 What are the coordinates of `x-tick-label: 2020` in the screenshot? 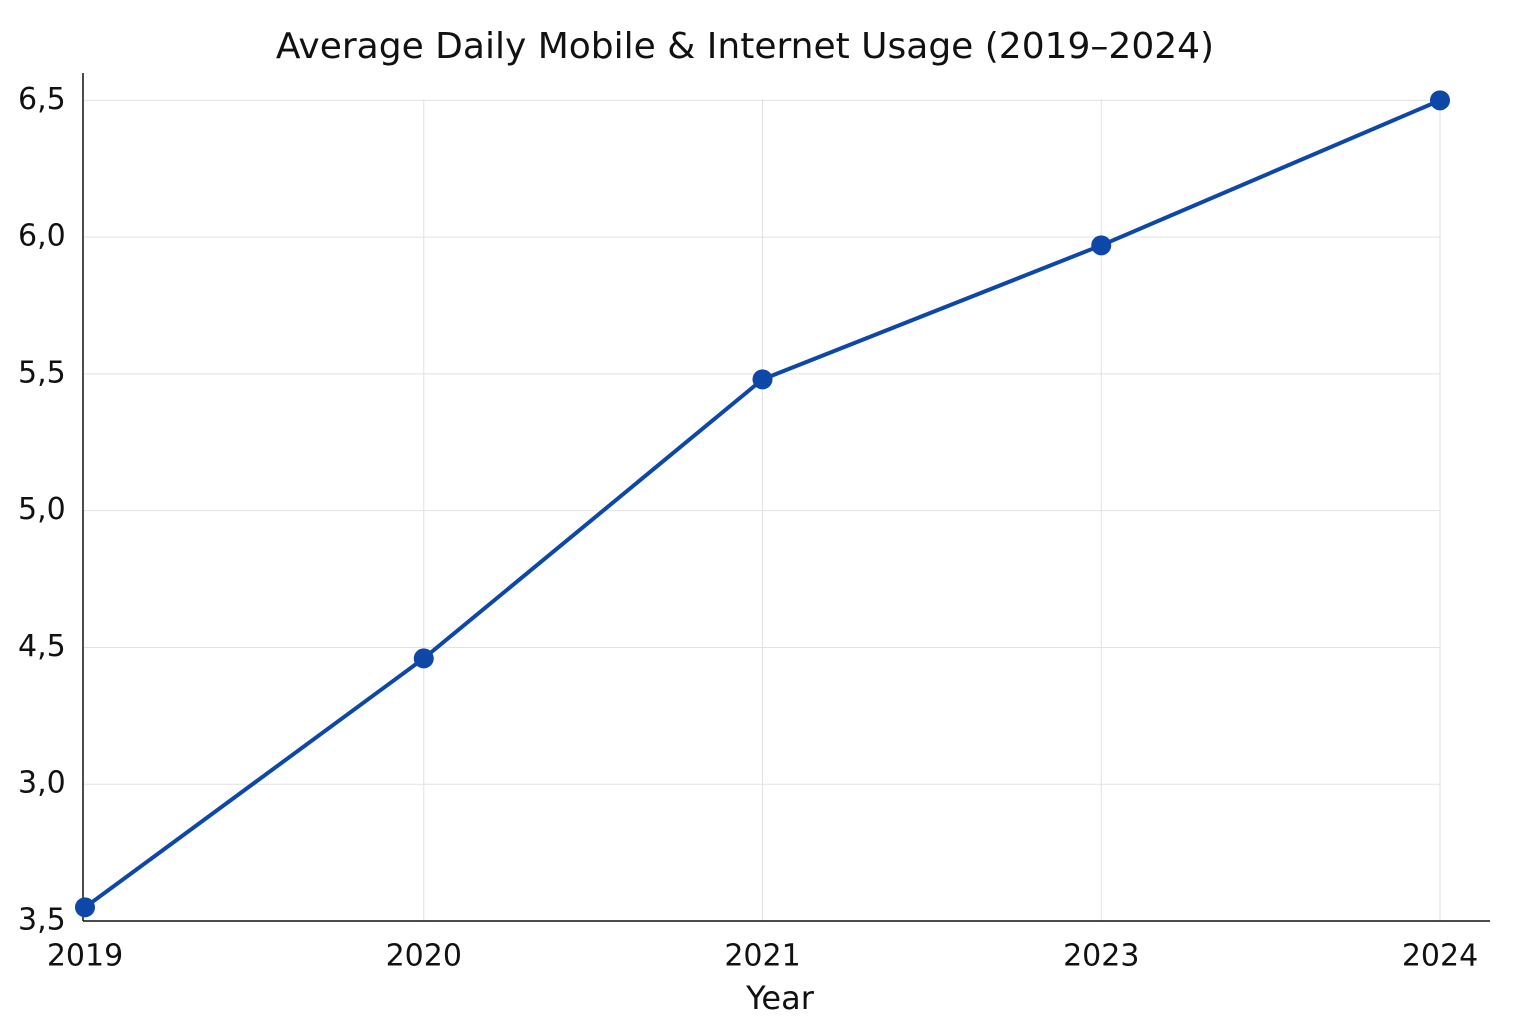 It's located at (424, 956).